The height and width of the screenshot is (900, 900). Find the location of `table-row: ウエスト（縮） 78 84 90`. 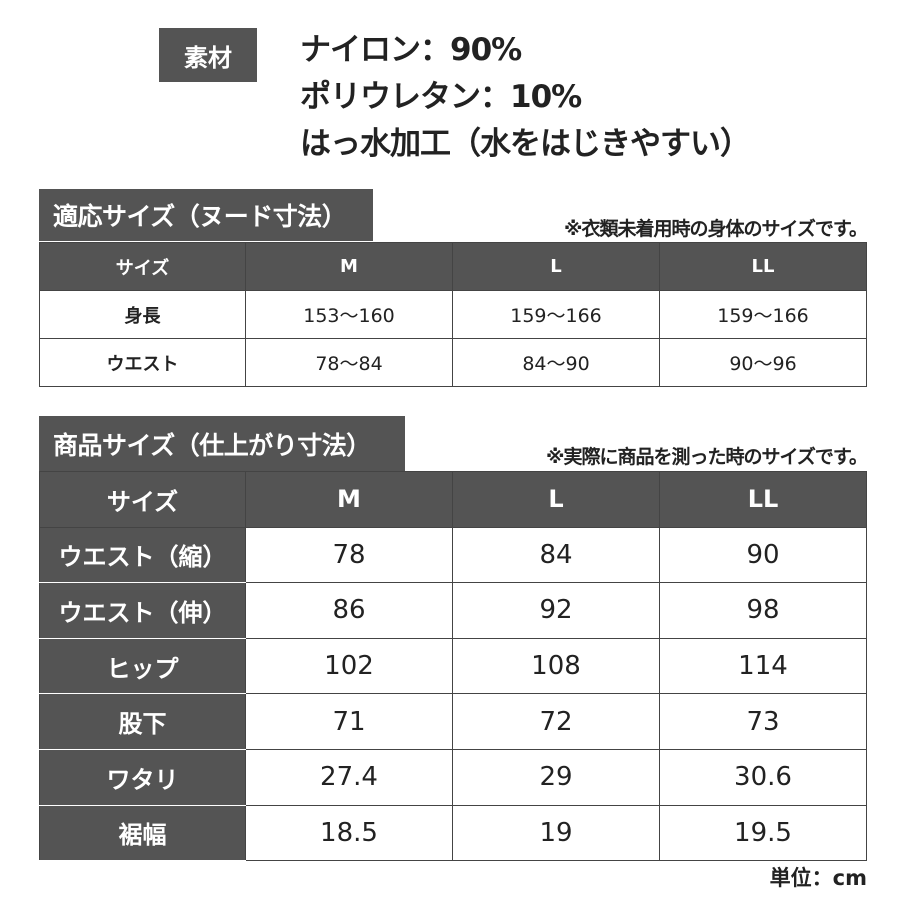

table-row: ウエスト（縮） 78 84 90 is located at coordinates (453, 555).